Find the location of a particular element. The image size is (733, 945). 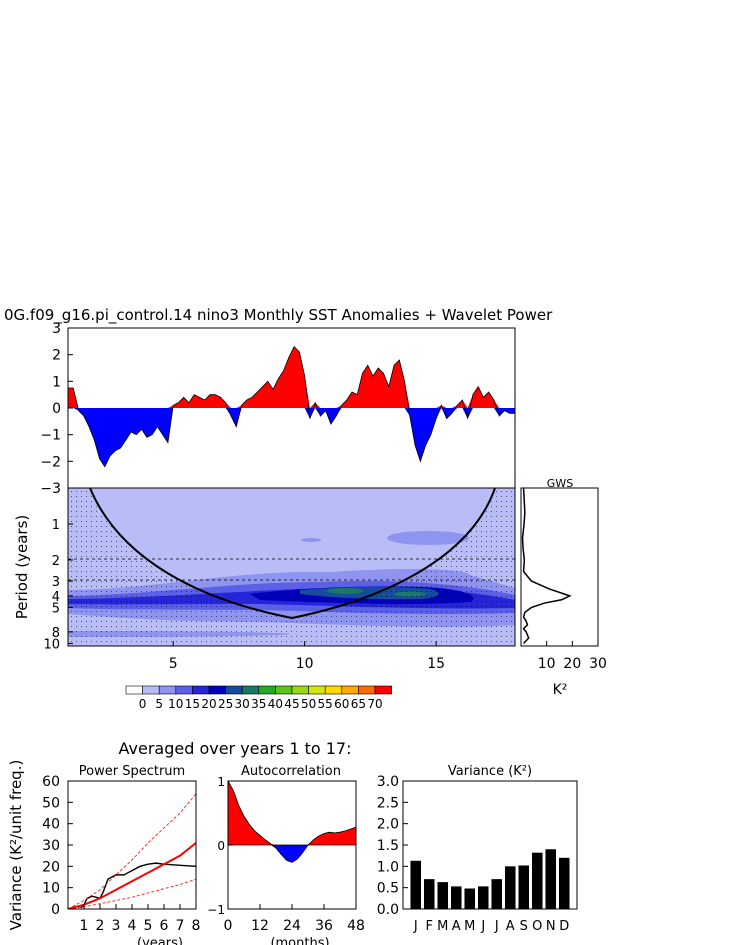

ac-area is located at coordinates (292, 821).